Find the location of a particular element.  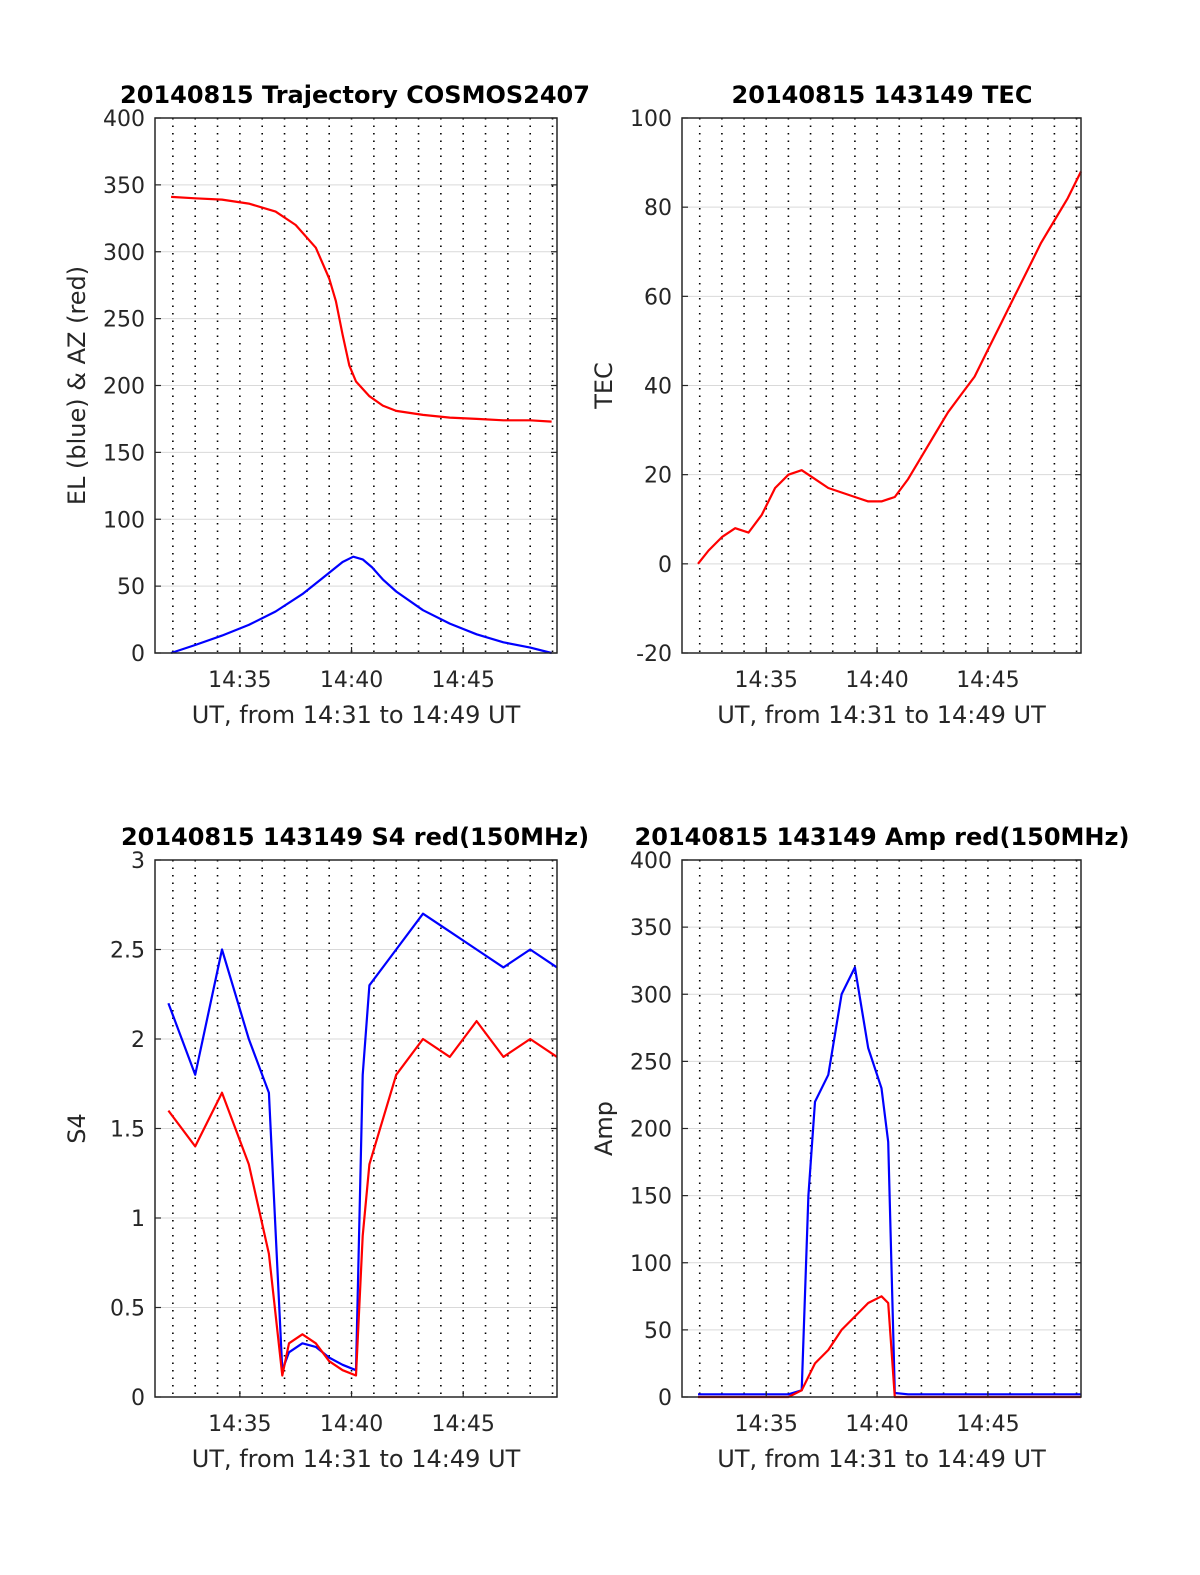

y-tick-label: 2.5 is located at coordinates (127, 951).